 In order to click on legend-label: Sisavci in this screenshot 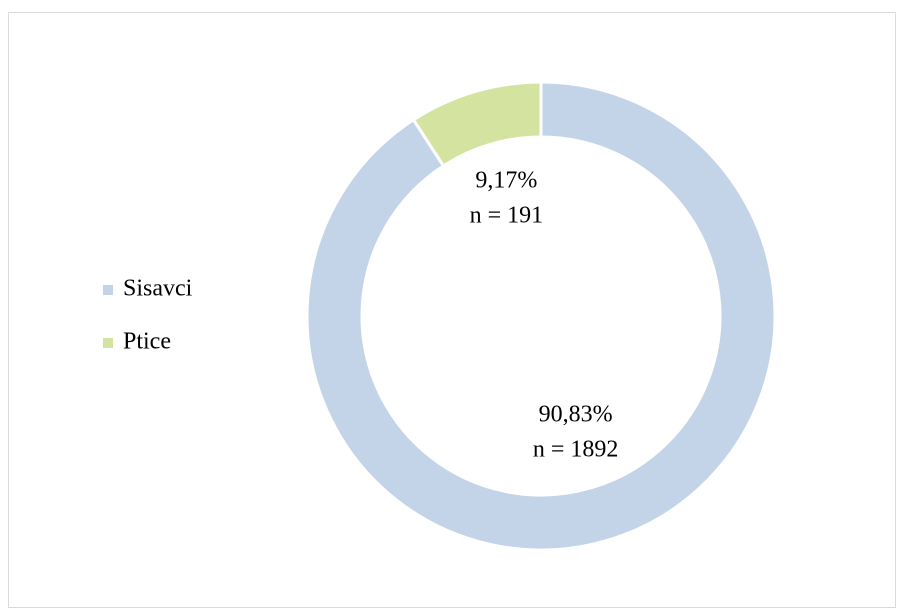, I will do `click(158, 289)`.